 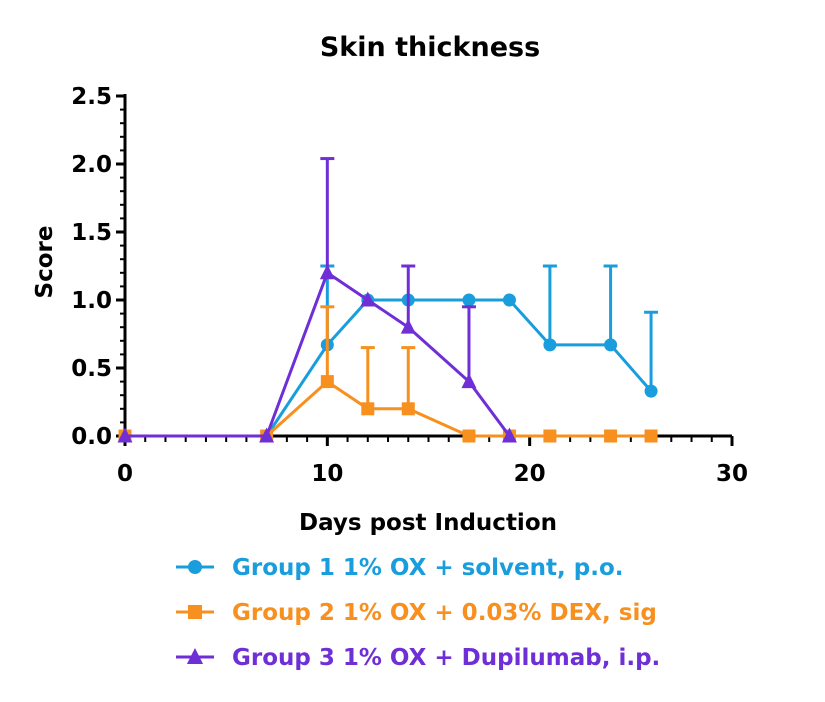 I want to click on legend-item-1: Group 1 1% OX + solvent, p.o., so click(x=400, y=568).